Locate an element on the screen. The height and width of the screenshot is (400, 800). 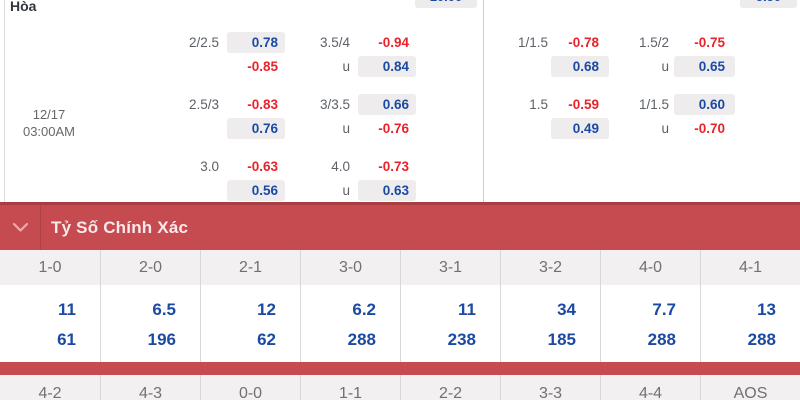
score-header: 1-1 is located at coordinates (350, 387).